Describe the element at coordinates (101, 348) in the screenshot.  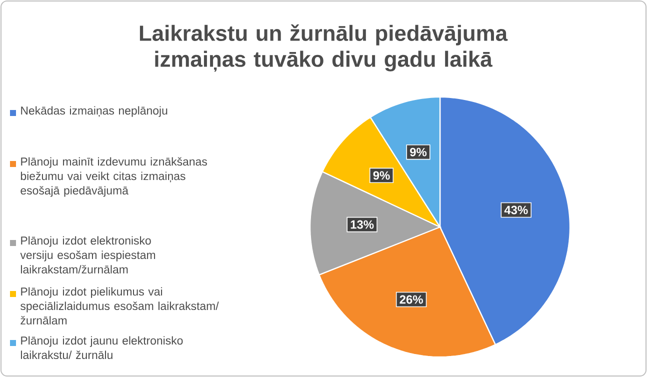
I see `legend-label: Plānoju izdot jaunu elektronisko laikrakstu/ žurnālu` at that location.